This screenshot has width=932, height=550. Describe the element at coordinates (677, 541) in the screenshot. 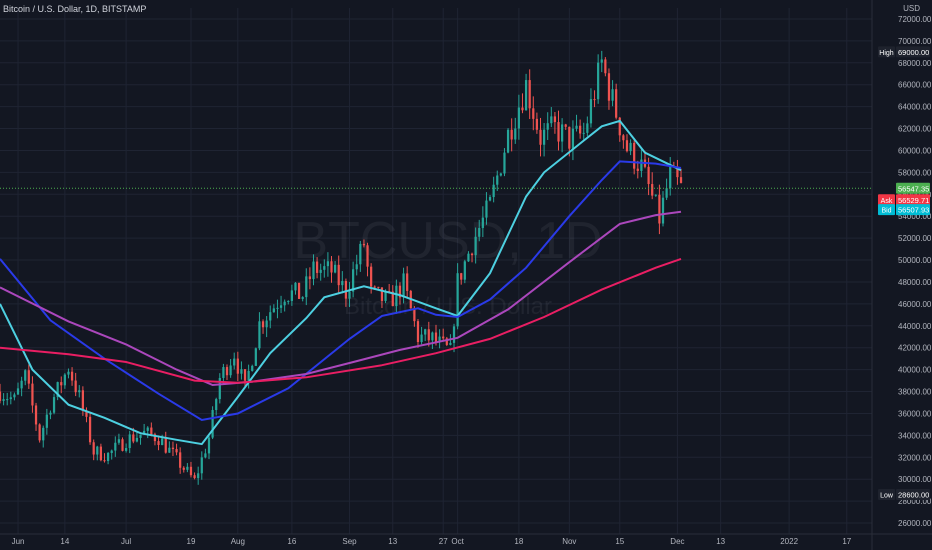

I see `time-tick-label: Dec` at that location.